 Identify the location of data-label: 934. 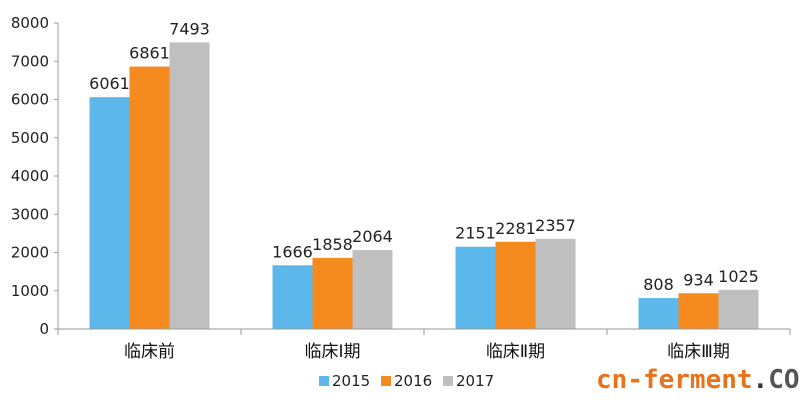
(698, 279).